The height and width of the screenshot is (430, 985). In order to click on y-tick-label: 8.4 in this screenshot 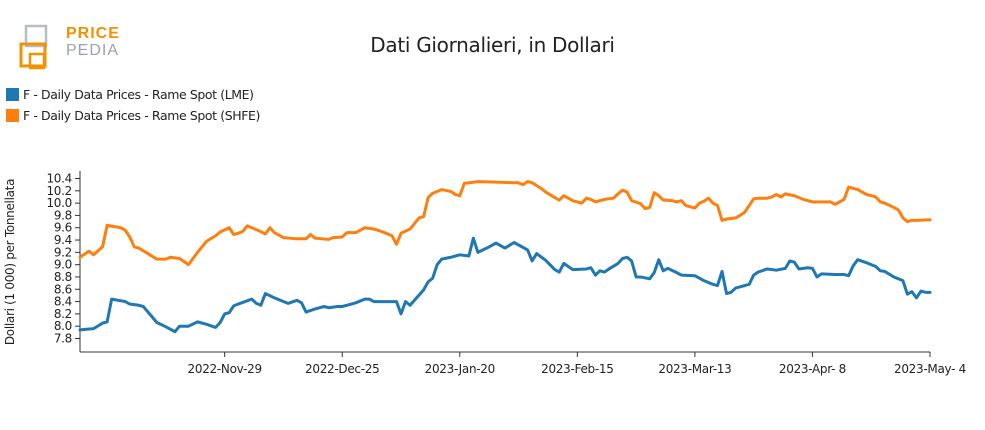, I will do `click(63, 302)`.